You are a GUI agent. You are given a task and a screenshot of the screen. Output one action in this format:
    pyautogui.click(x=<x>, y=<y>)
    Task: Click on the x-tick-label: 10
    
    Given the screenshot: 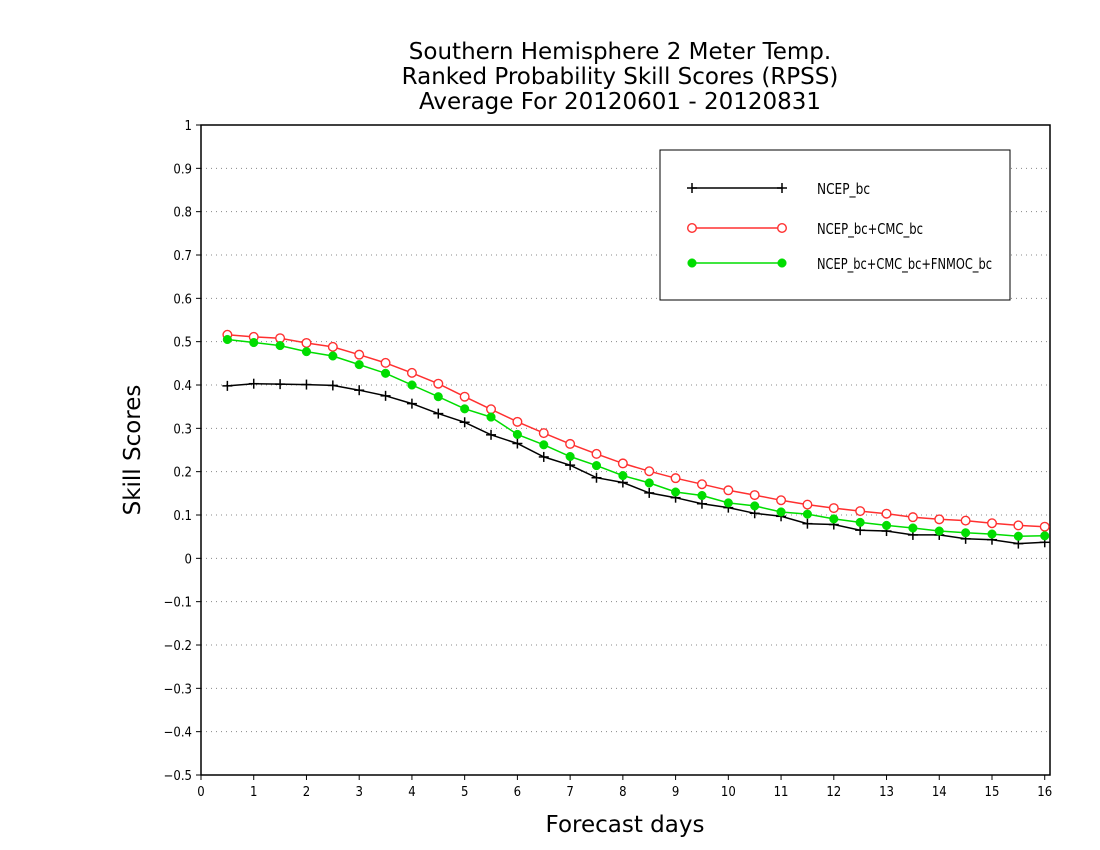 What is the action you would take?
    pyautogui.click(x=728, y=792)
    